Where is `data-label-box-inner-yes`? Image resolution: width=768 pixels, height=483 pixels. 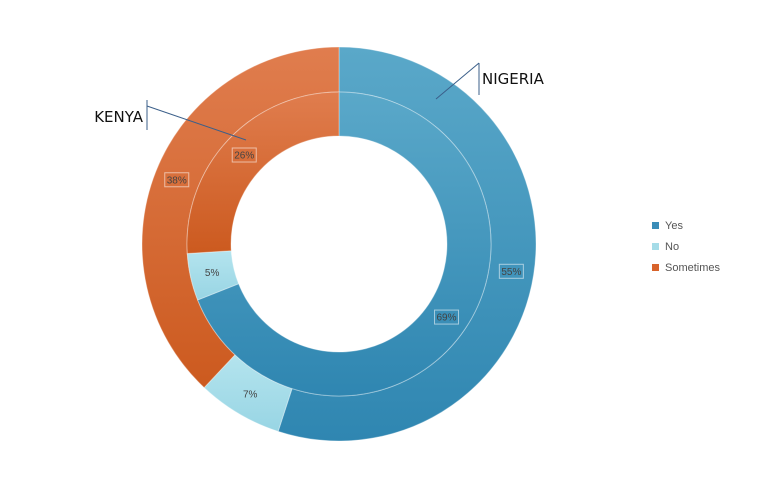 data-label-box-inner-yes is located at coordinates (447, 317).